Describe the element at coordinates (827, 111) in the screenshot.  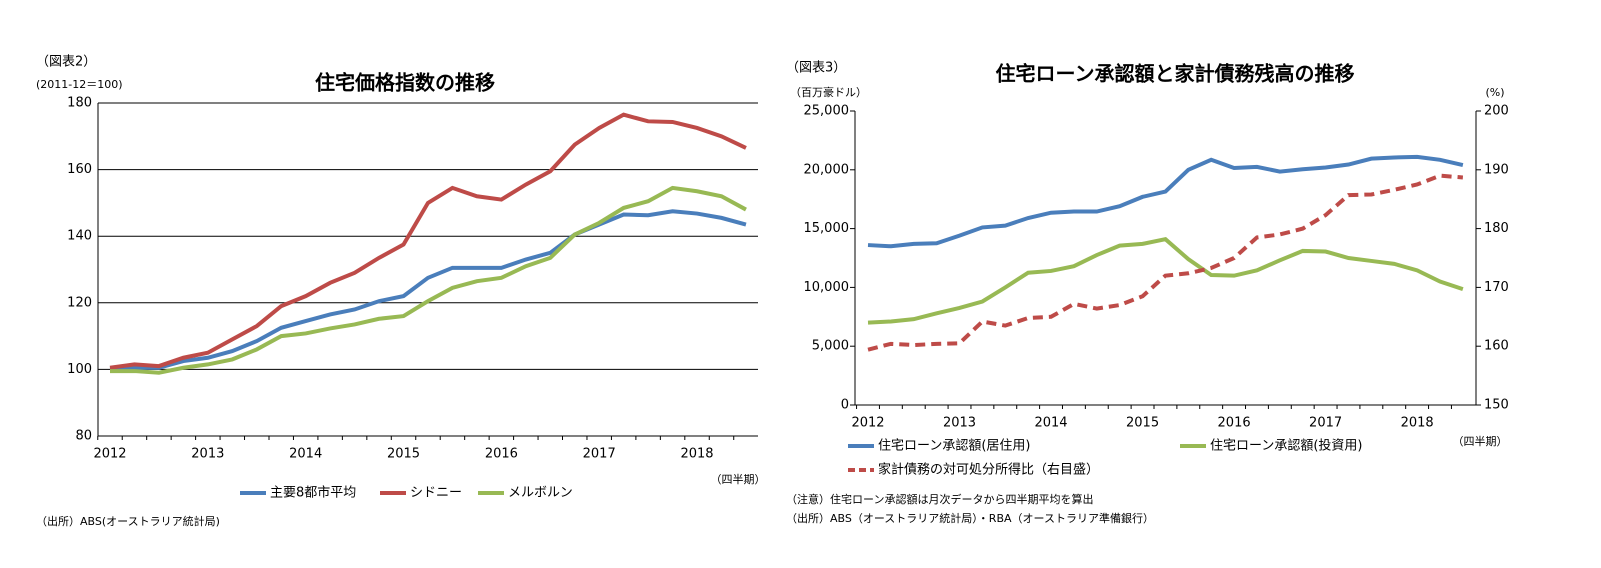
I see `y-tick-label: 25,000` at that location.